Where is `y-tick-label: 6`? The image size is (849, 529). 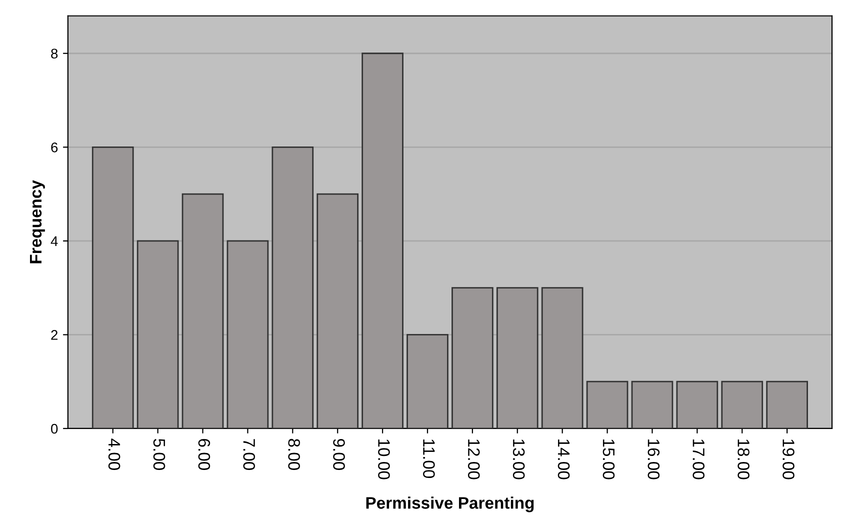
y-tick-label: 6 is located at coordinates (54, 147).